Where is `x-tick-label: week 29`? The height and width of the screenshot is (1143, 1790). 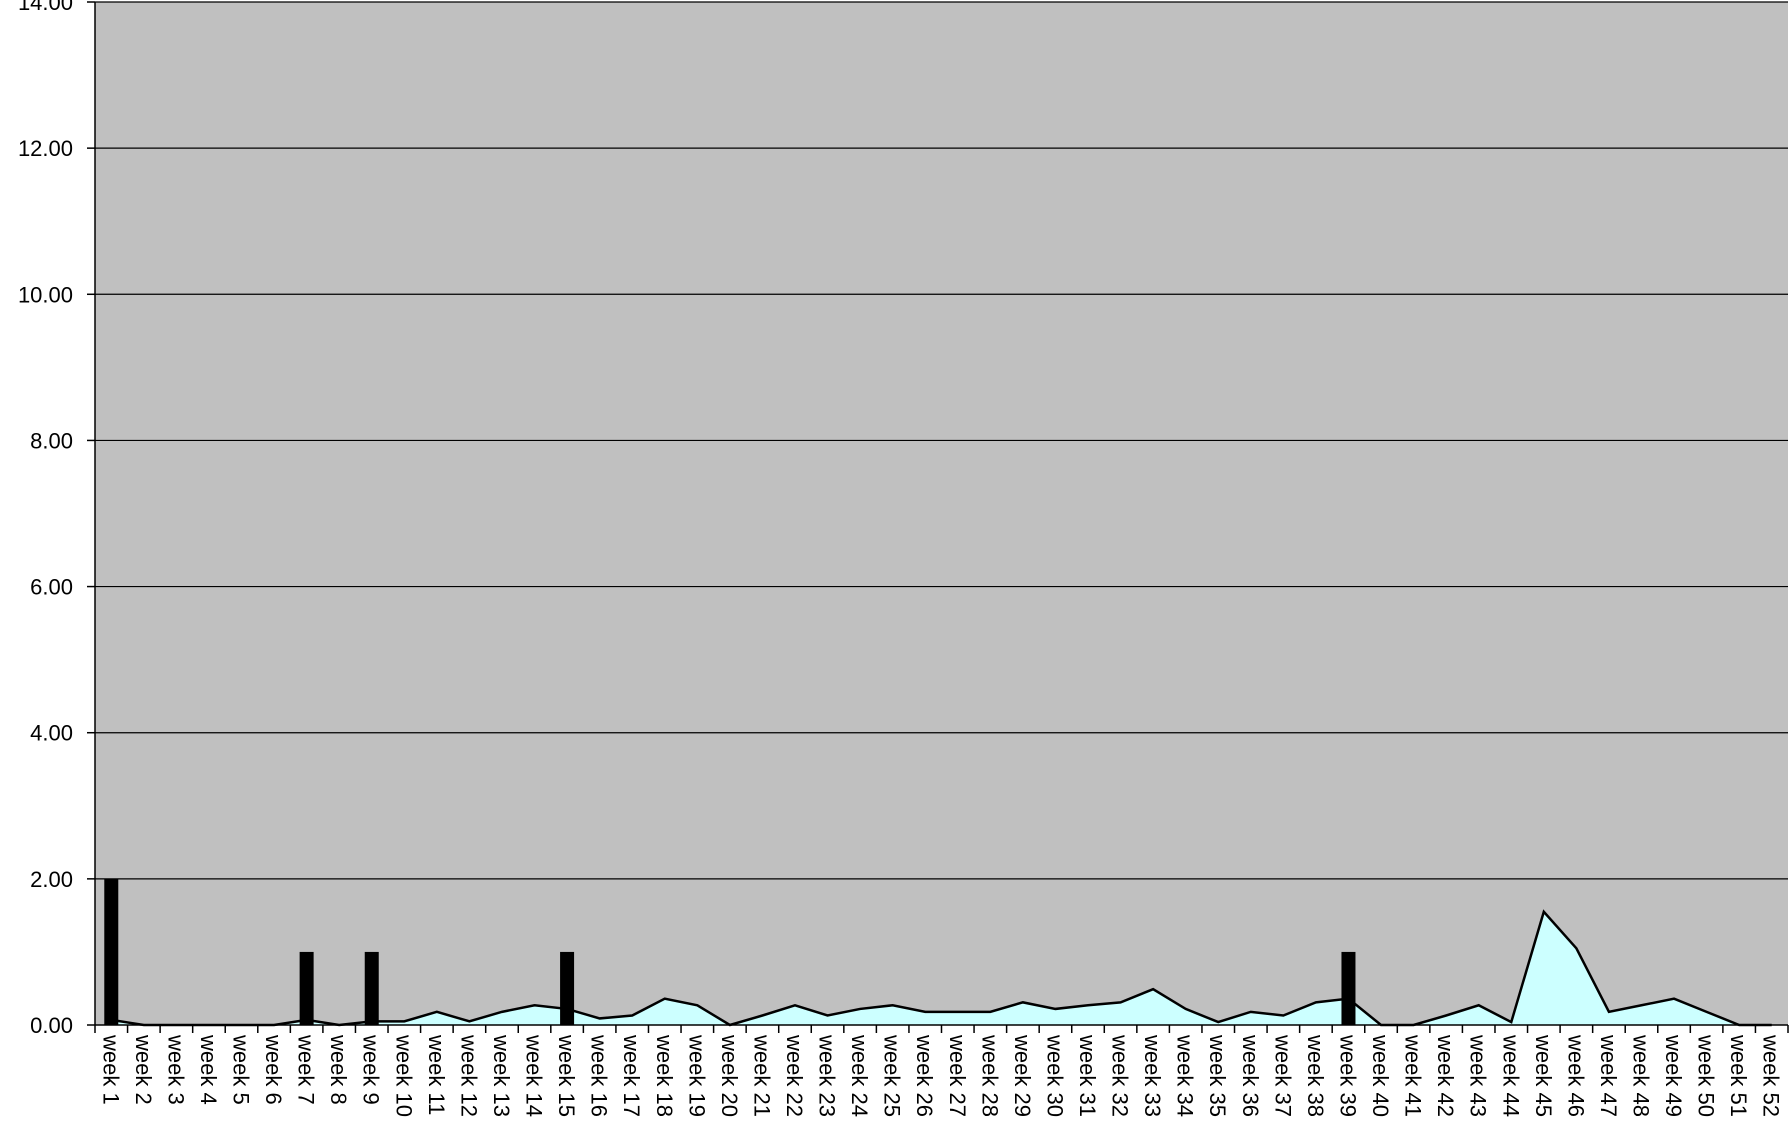 x-tick-label: week 29 is located at coordinates (1022, 1075).